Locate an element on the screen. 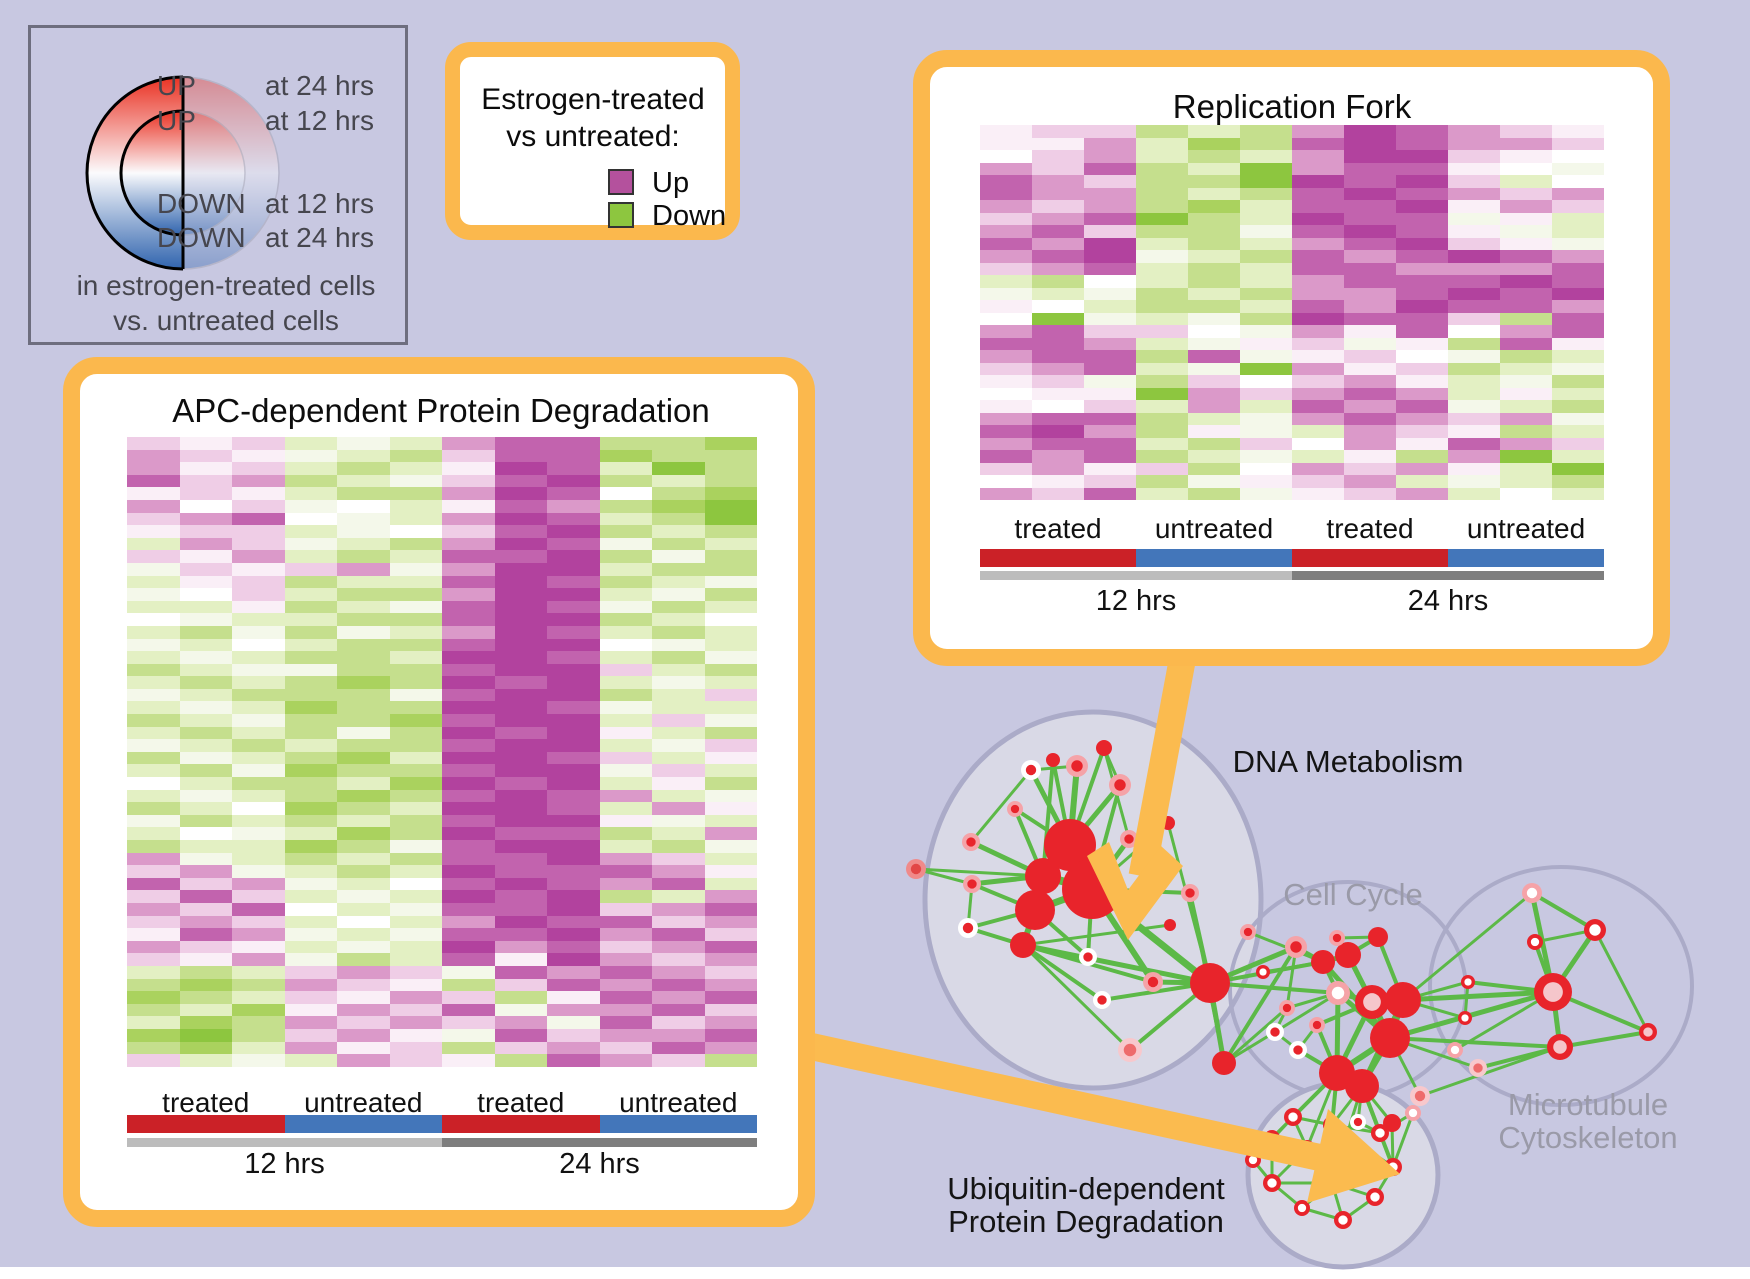  estrogen-legend: Estrogen-treated vs untreated: Up Down is located at coordinates (592, 141).